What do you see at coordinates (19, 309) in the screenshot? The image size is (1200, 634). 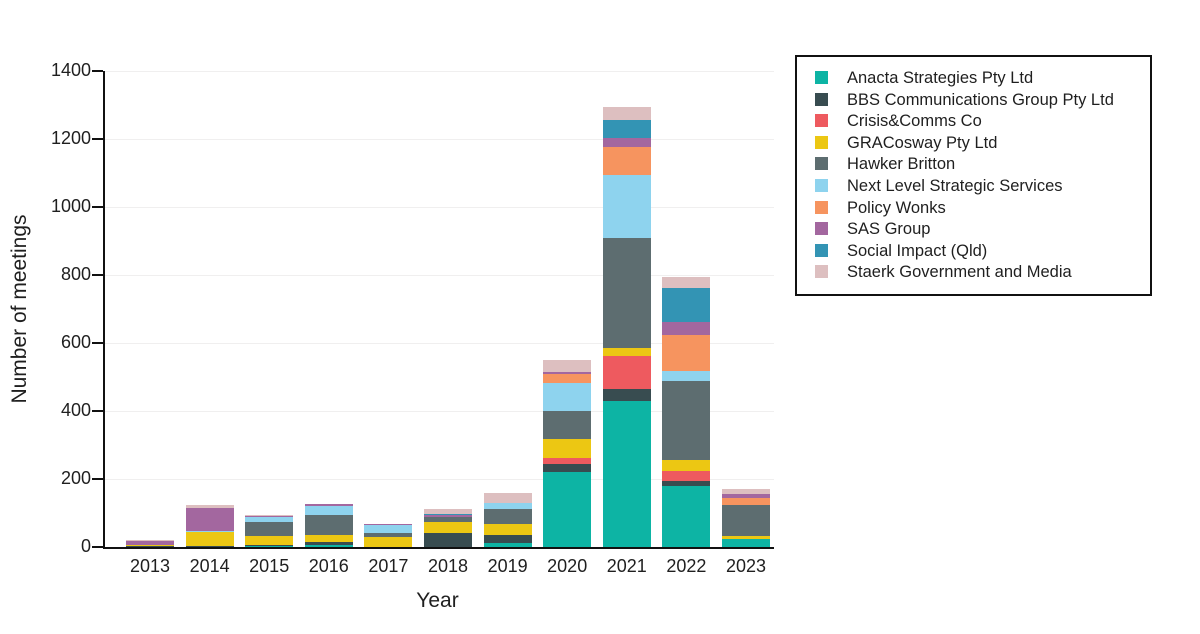 I see `y-axis-title: Number of meetings` at bounding box center [19, 309].